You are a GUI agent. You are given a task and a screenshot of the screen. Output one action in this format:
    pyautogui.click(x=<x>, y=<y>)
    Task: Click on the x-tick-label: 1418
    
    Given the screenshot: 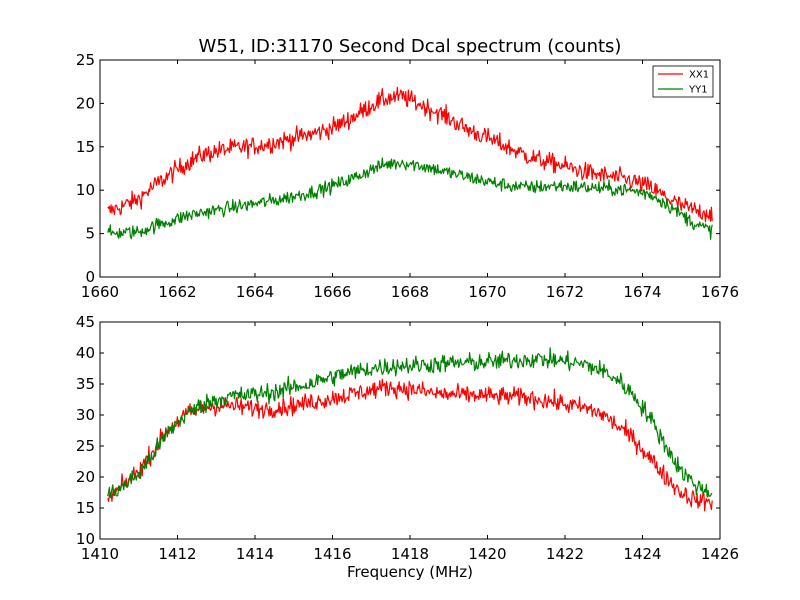 What is the action you would take?
    pyautogui.click(x=410, y=554)
    